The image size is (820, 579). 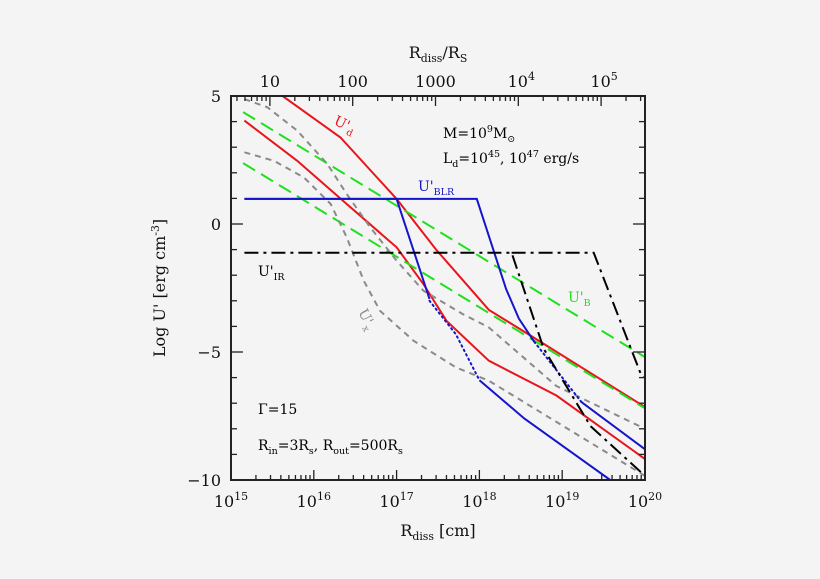 I want to click on label-u-d: U'd, so click(x=344, y=126).